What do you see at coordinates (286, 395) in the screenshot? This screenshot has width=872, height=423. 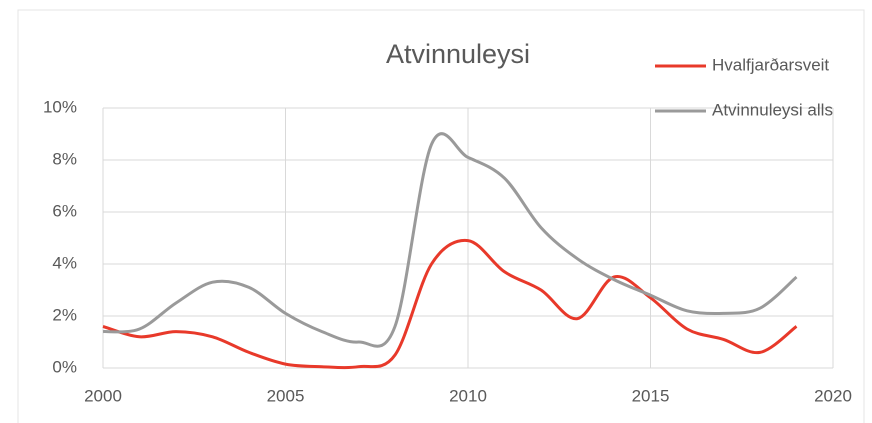 I see `x-tick-label: 2005` at bounding box center [286, 395].